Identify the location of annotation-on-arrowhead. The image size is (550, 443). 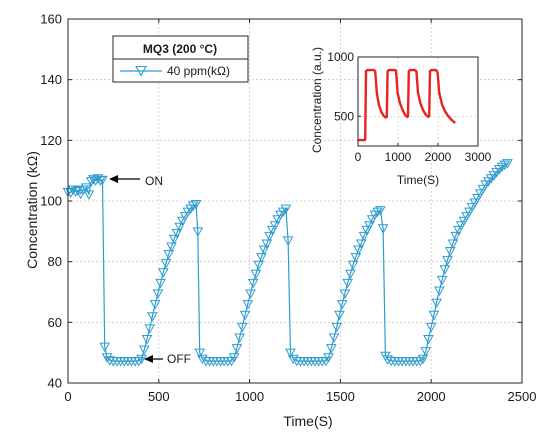
(113, 179).